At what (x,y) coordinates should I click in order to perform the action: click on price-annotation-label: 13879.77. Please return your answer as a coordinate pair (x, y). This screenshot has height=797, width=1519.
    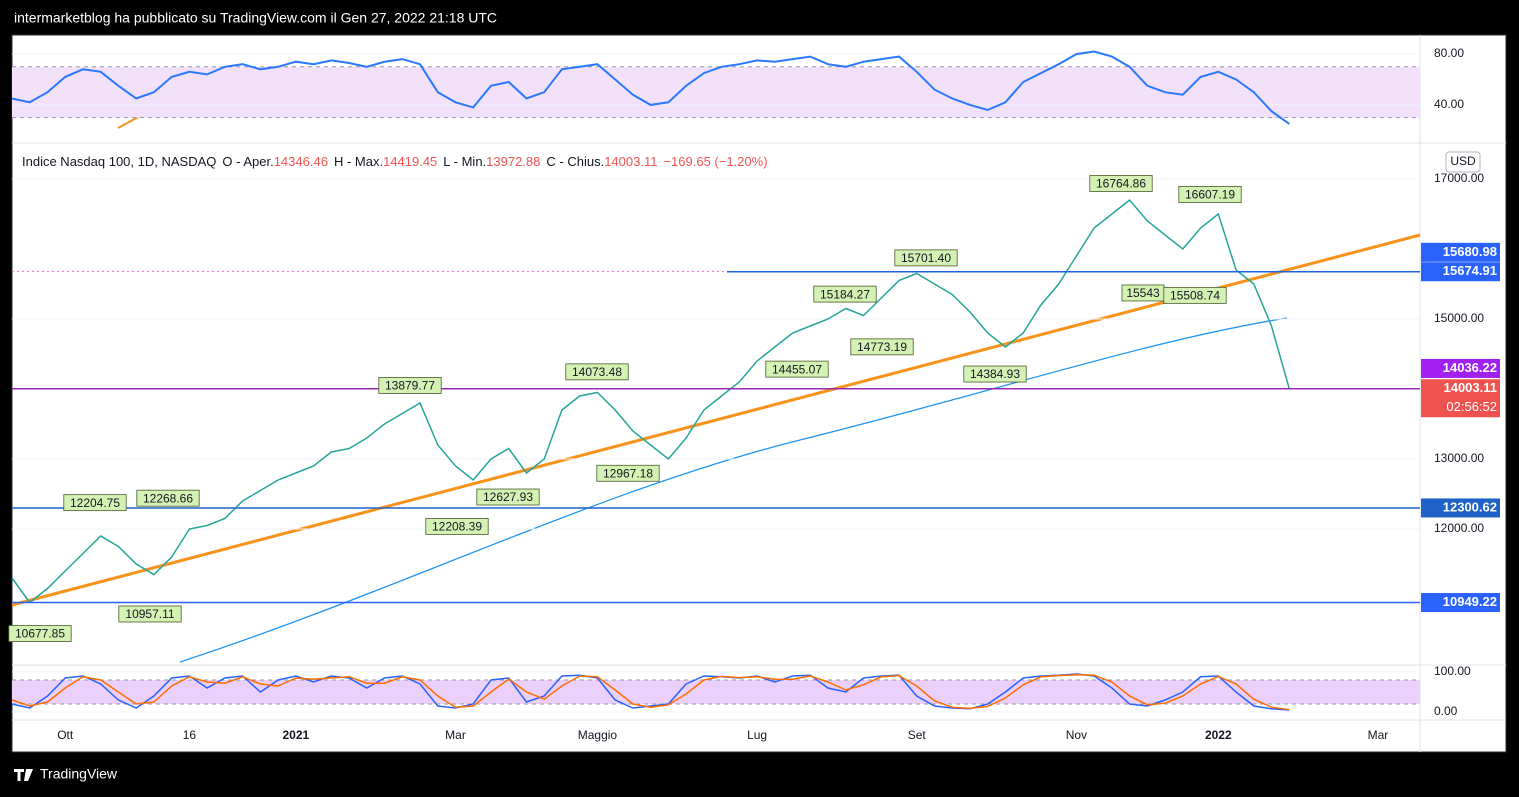
    Looking at the image, I should click on (410, 386).